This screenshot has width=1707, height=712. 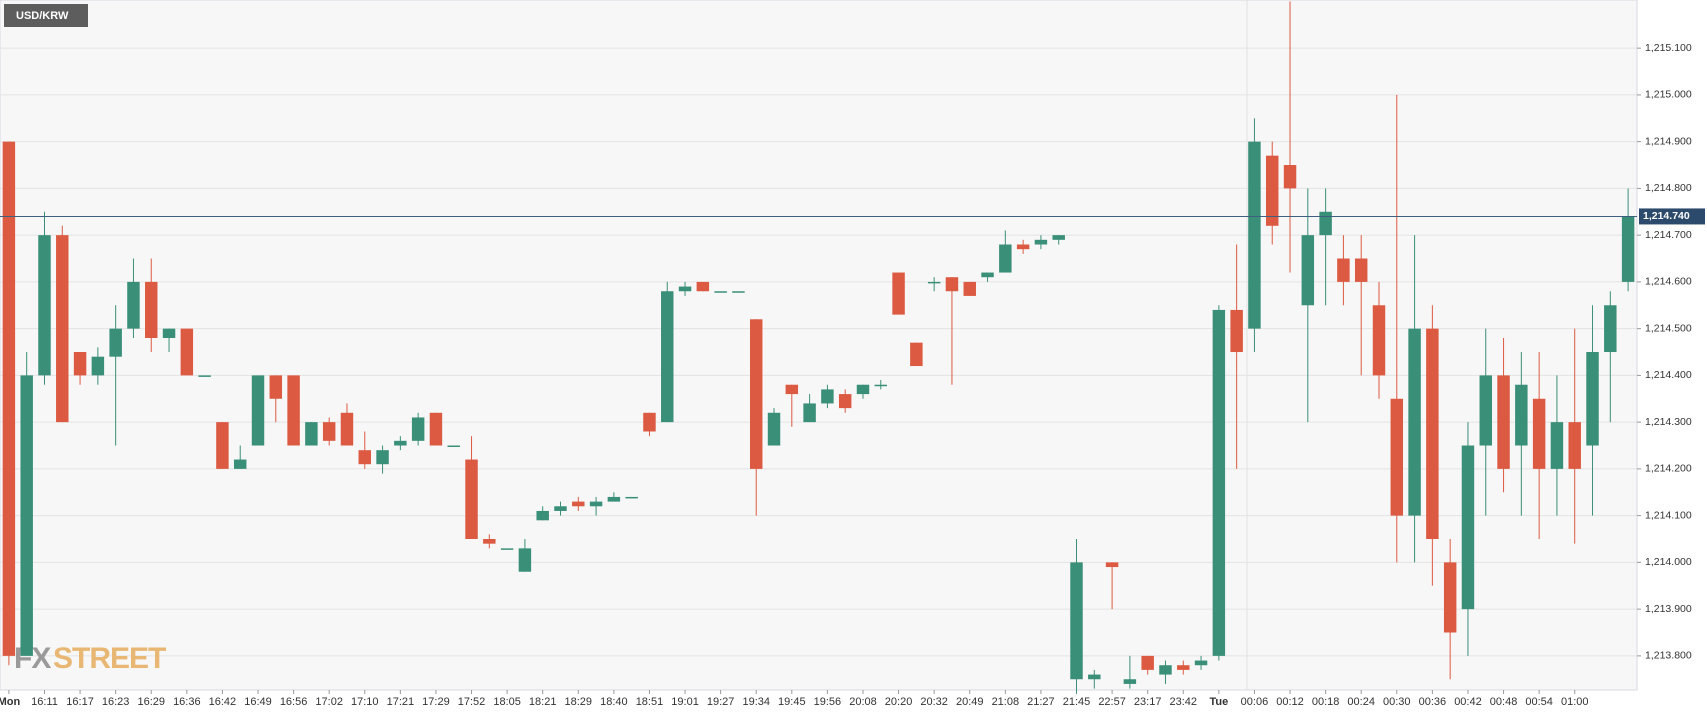 I want to click on y-tick-label: 1,214.300, so click(x=1668, y=422).